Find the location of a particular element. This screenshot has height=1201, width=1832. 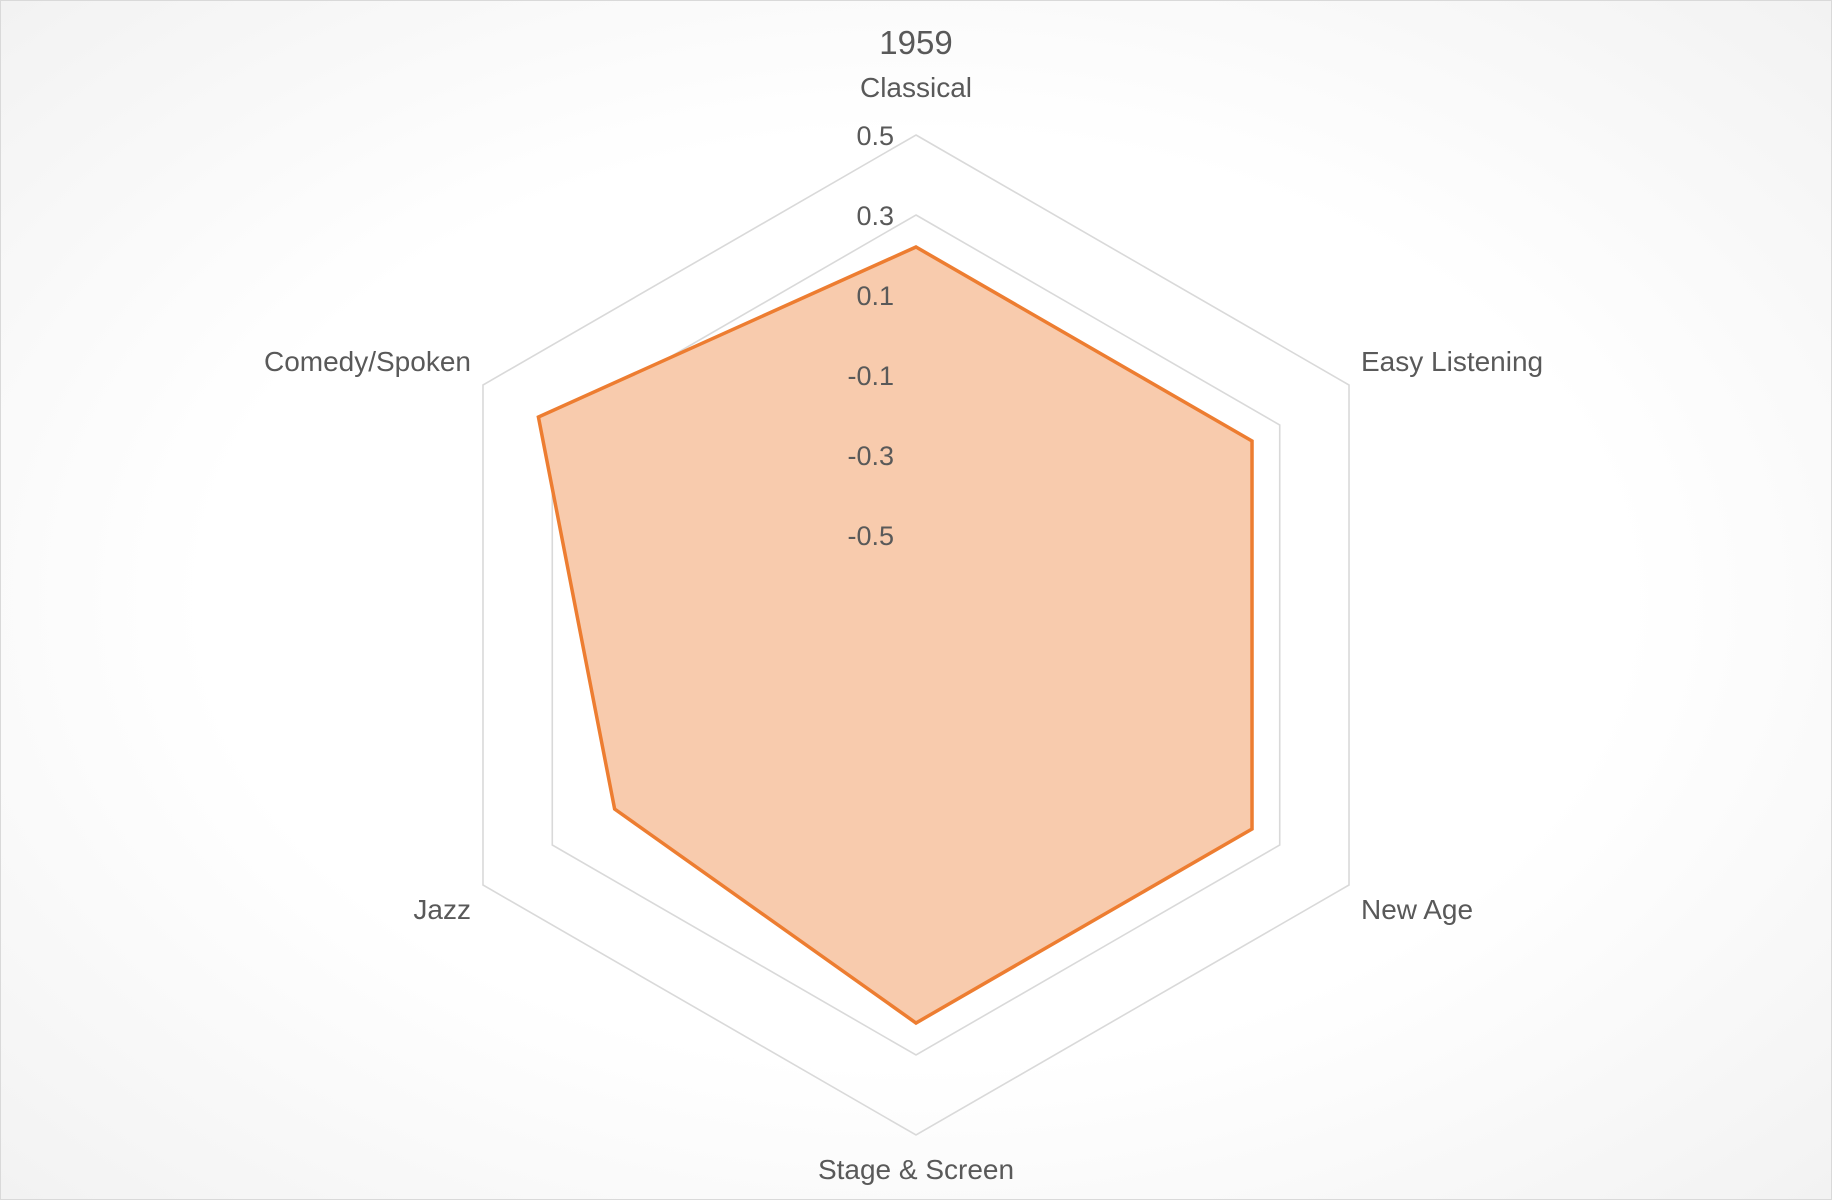

category-label: Comedy/Spoken is located at coordinates (367, 361).